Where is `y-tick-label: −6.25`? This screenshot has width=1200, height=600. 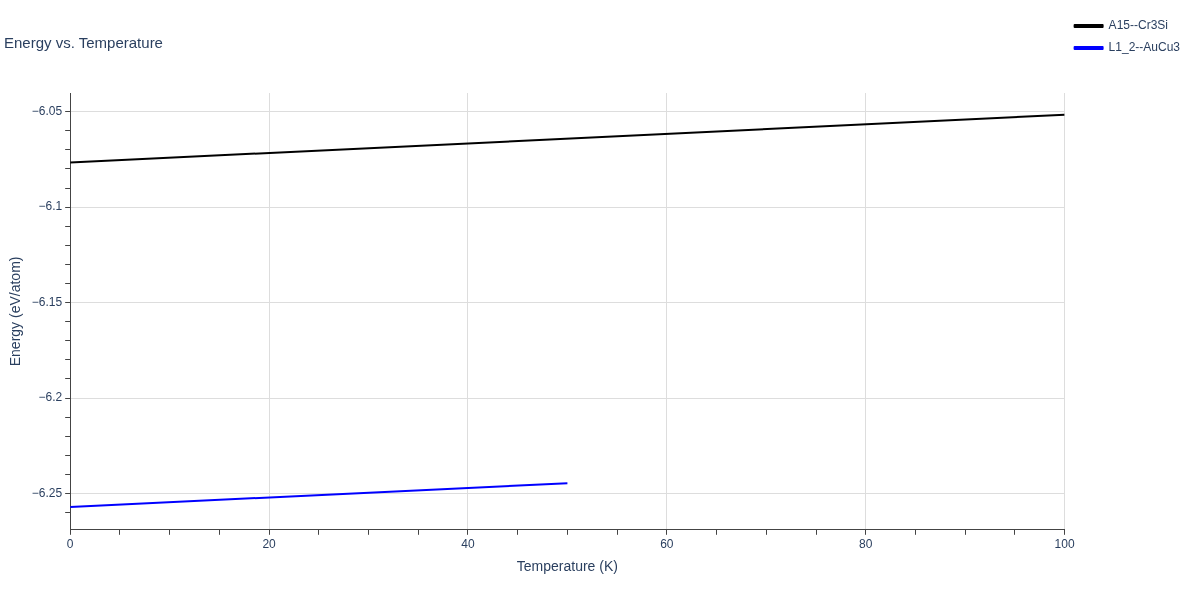 y-tick-label: −6.25 is located at coordinates (47, 492).